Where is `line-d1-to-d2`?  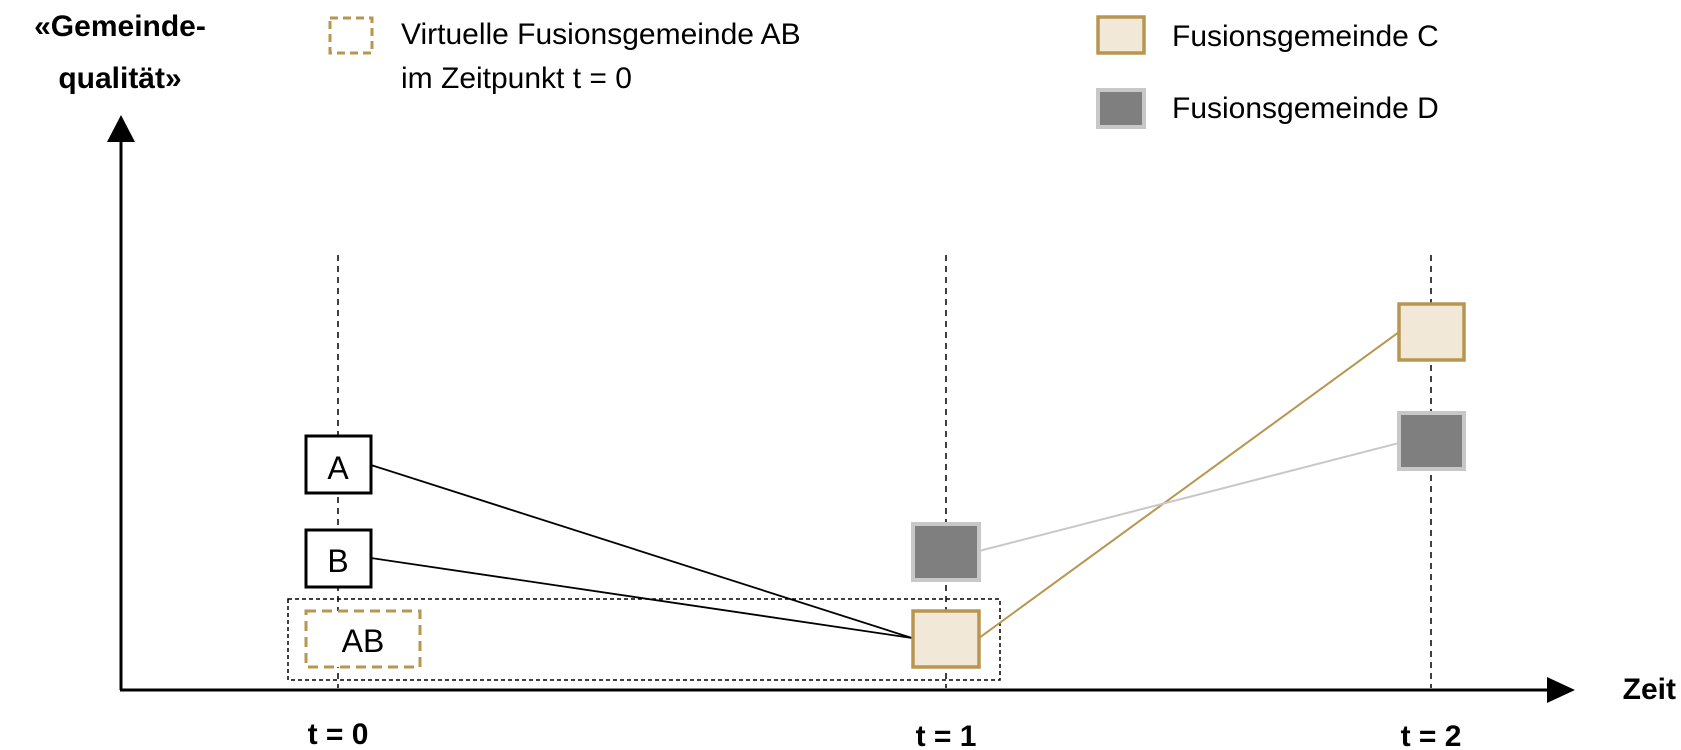
line-d1-to-d2 is located at coordinates (1189, 497).